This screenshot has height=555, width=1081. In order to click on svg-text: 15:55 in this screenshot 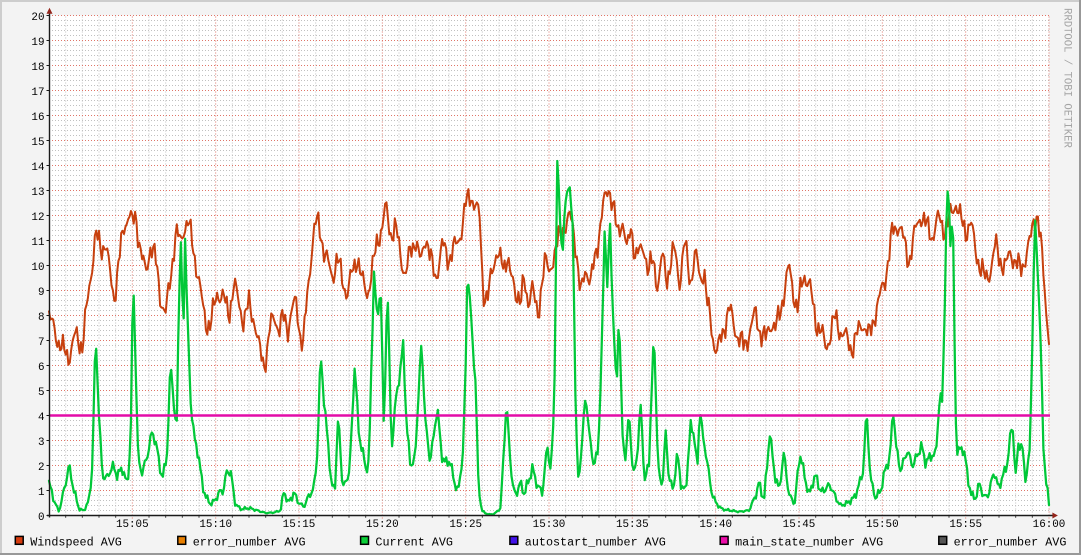, I will do `click(965, 525)`.